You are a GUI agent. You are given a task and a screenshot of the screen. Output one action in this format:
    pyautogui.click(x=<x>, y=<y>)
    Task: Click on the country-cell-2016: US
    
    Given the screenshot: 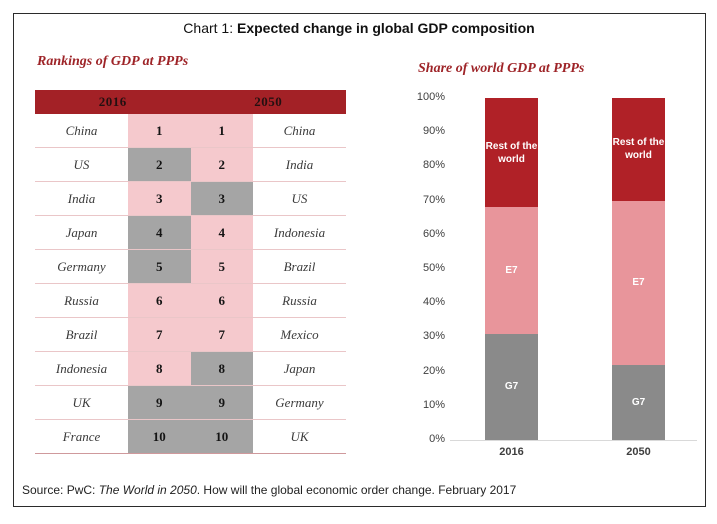 What is the action you would take?
    pyautogui.click(x=81, y=164)
    